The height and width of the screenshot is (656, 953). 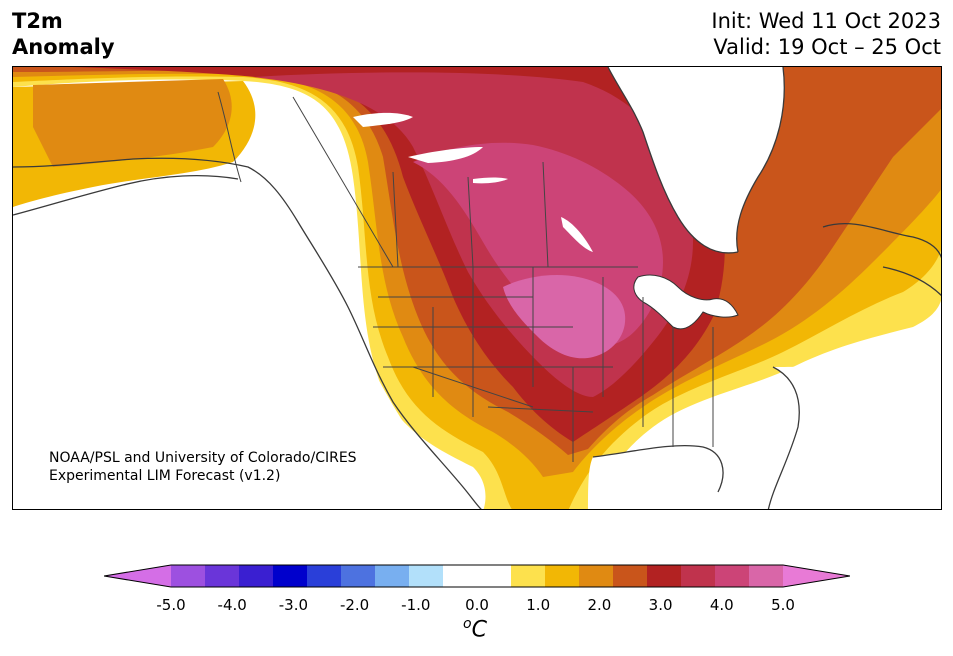 What do you see at coordinates (721, 605) in the screenshot?
I see `colorbar-tick-label: 4.0` at bounding box center [721, 605].